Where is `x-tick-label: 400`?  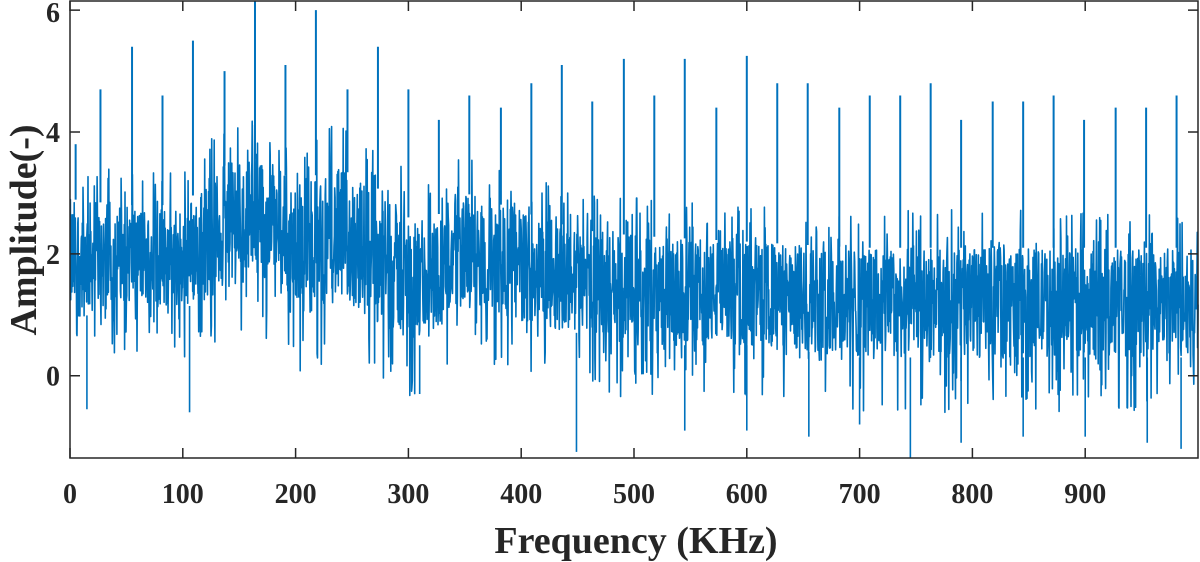 x-tick-label: 400 is located at coordinates (521, 494).